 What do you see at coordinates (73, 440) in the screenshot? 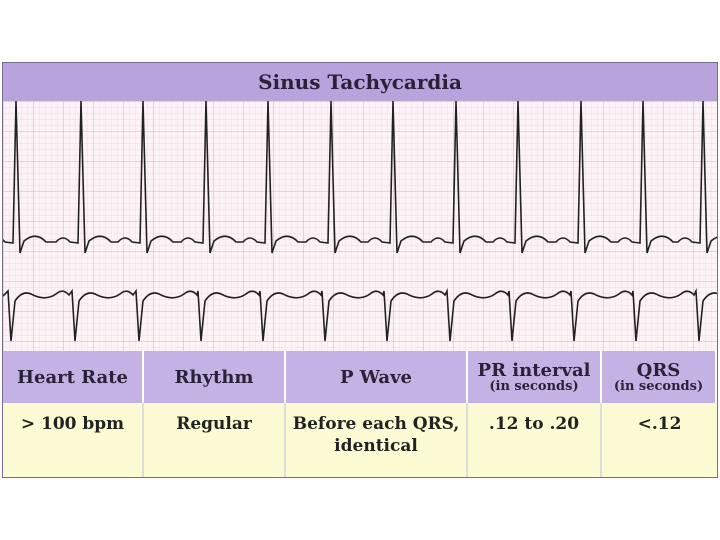
I see `cell: > 100 bpm` at bounding box center [73, 440].